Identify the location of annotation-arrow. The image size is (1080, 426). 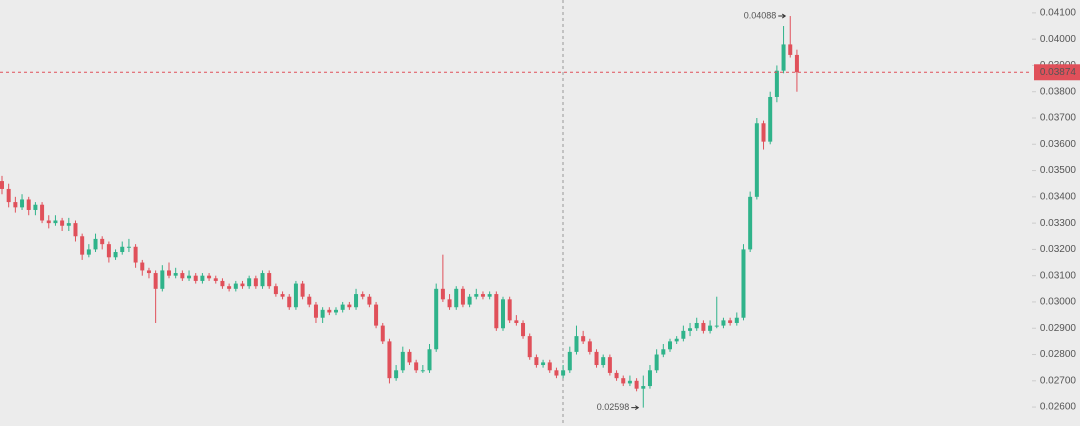
(782, 16).